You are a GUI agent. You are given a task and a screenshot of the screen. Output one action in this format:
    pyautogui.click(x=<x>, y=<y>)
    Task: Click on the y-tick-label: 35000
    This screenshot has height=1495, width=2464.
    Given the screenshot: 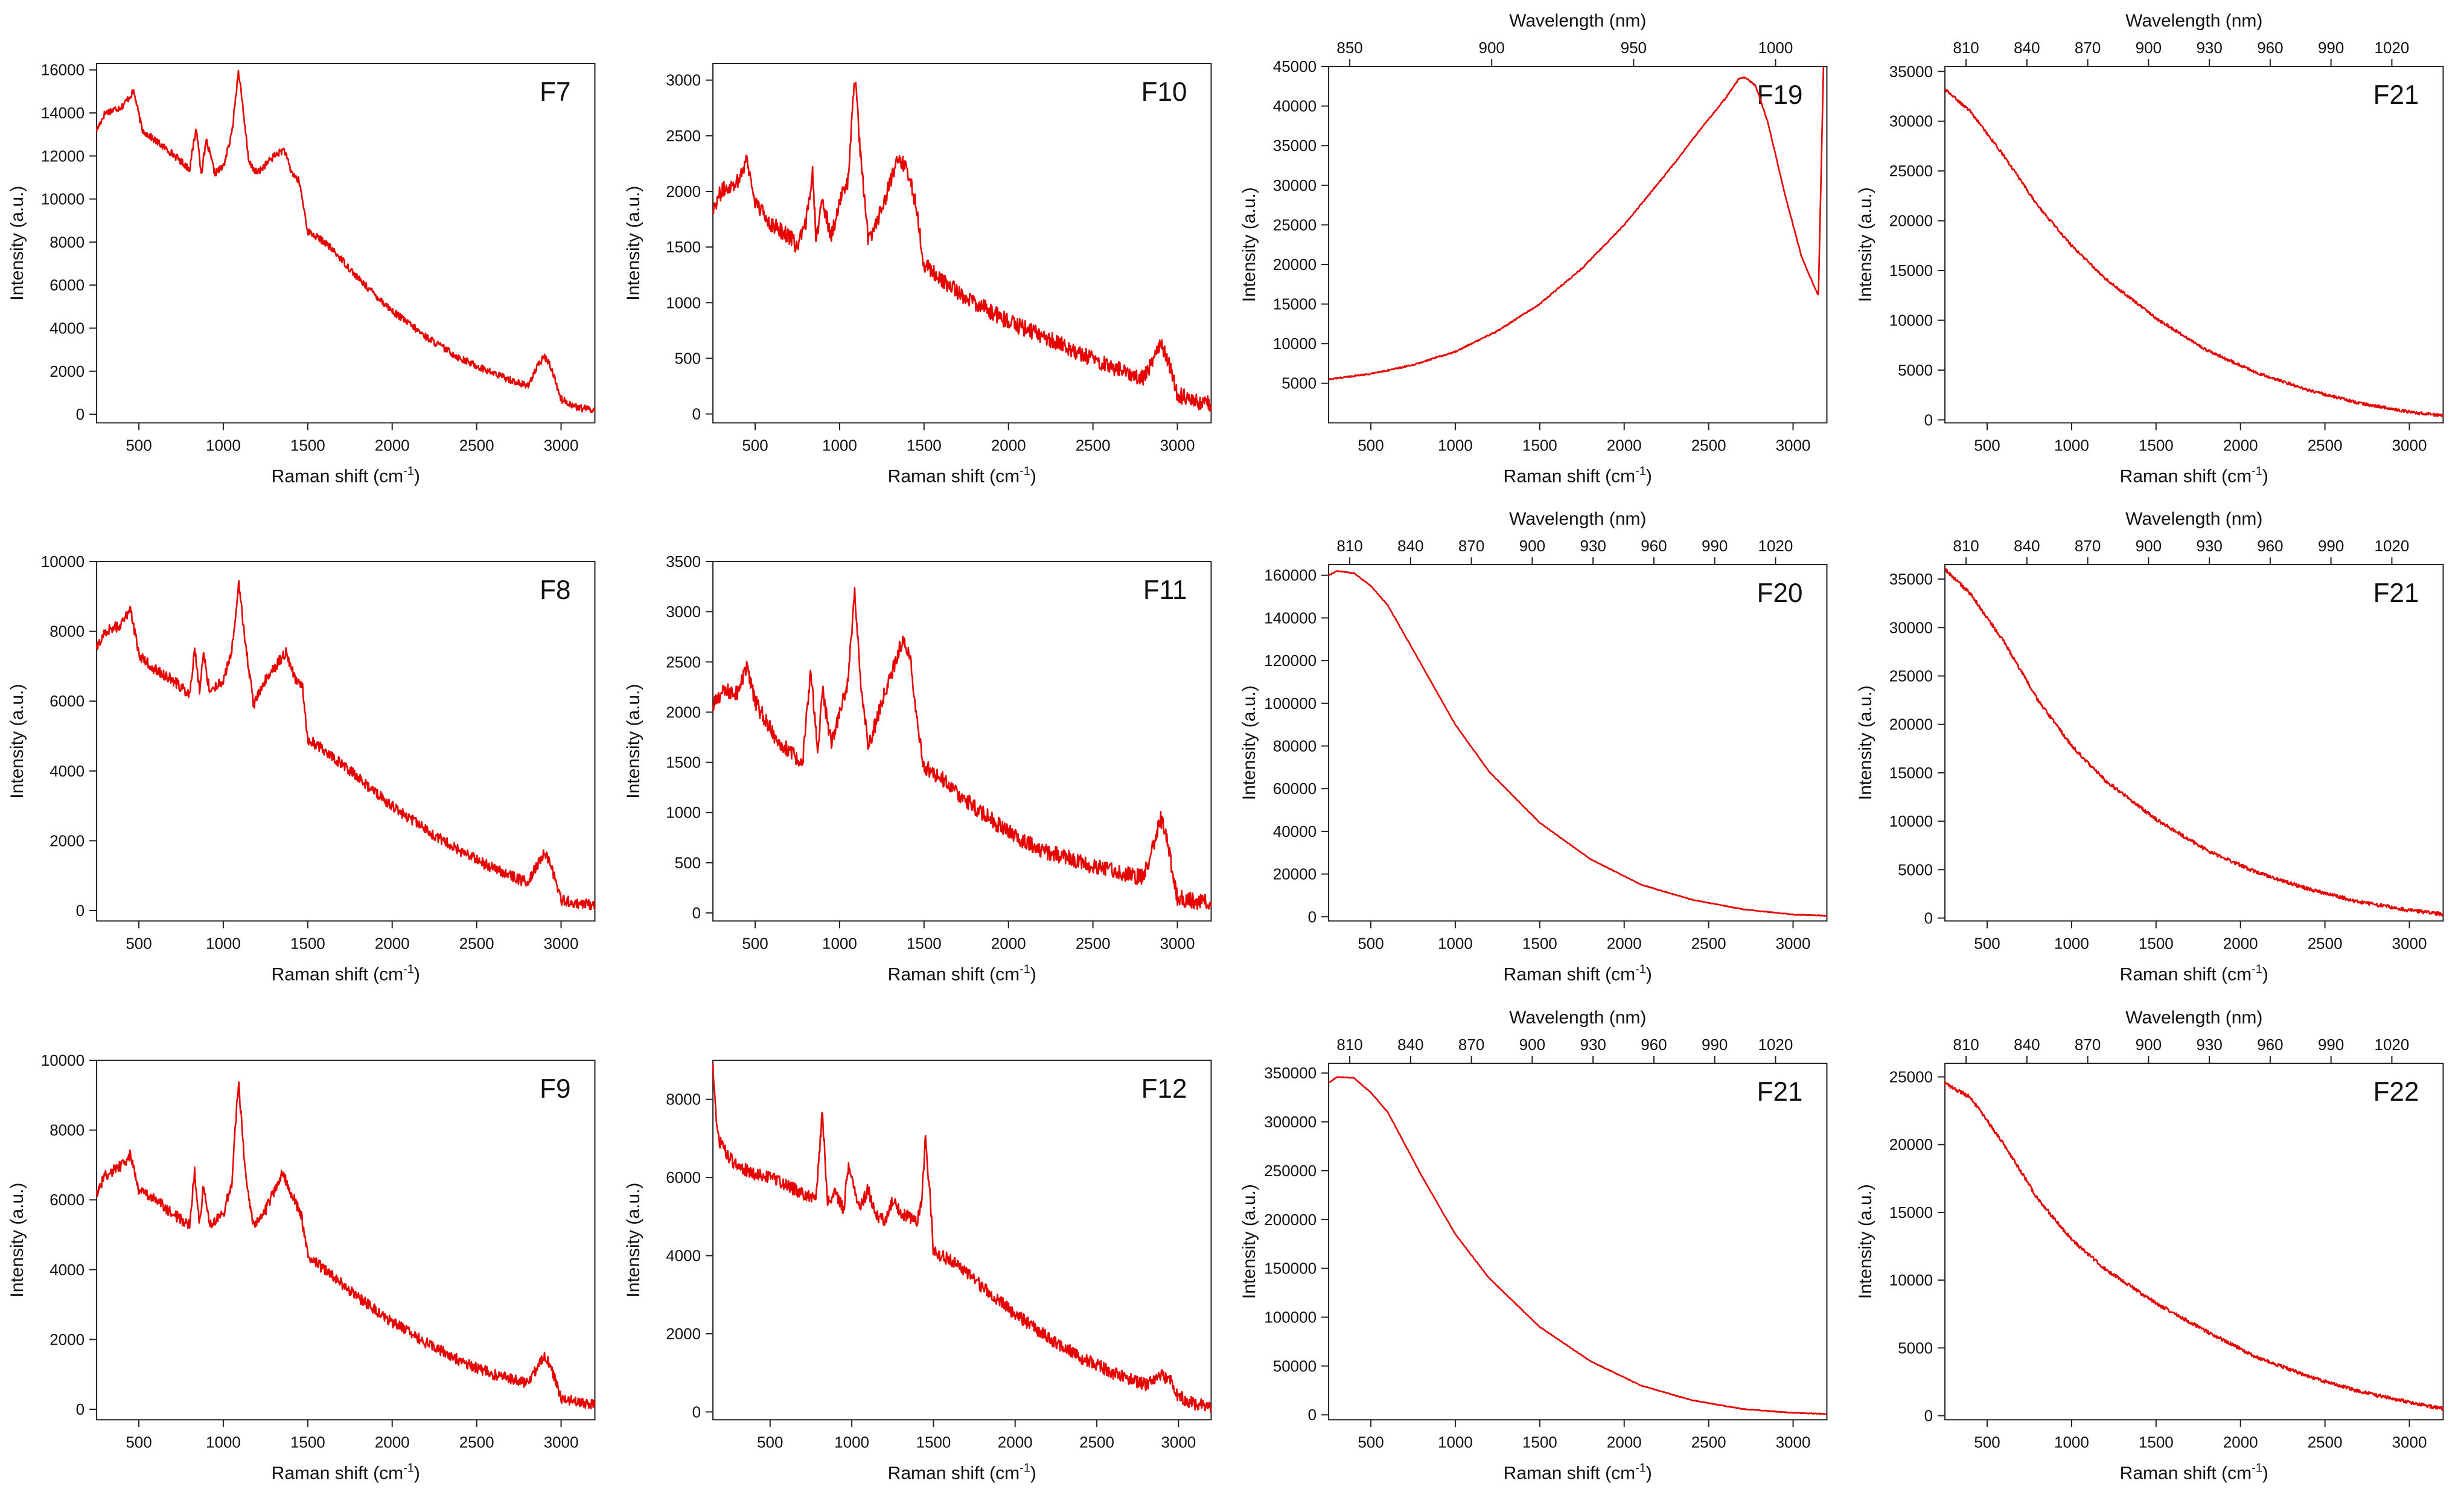 What is the action you would take?
    pyautogui.click(x=1910, y=580)
    